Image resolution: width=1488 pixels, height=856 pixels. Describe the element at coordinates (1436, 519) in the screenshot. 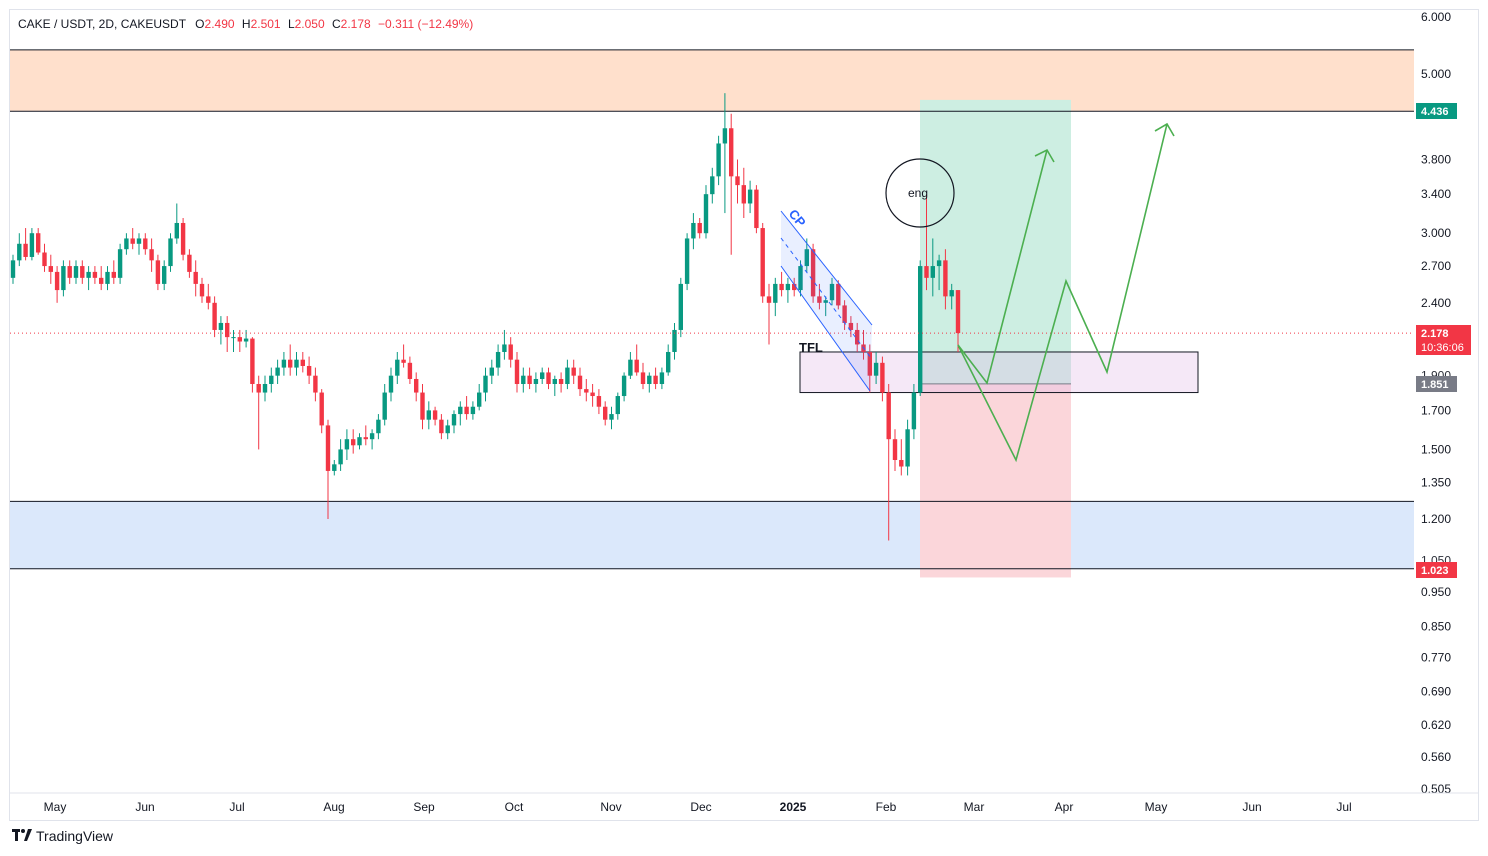

I see `price-tick-label: 1.200` at that location.